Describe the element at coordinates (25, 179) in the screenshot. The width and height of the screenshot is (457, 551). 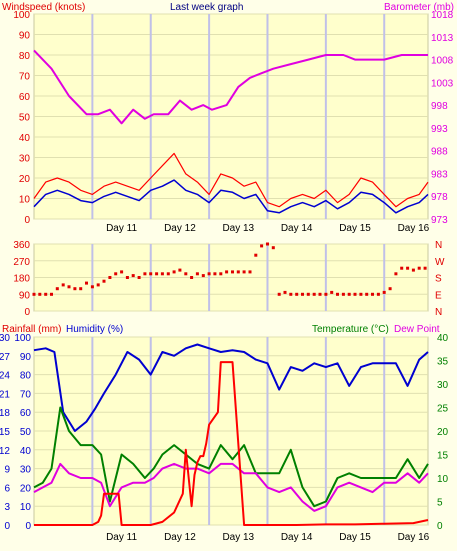
I see `left-tick-label: 20` at that location.